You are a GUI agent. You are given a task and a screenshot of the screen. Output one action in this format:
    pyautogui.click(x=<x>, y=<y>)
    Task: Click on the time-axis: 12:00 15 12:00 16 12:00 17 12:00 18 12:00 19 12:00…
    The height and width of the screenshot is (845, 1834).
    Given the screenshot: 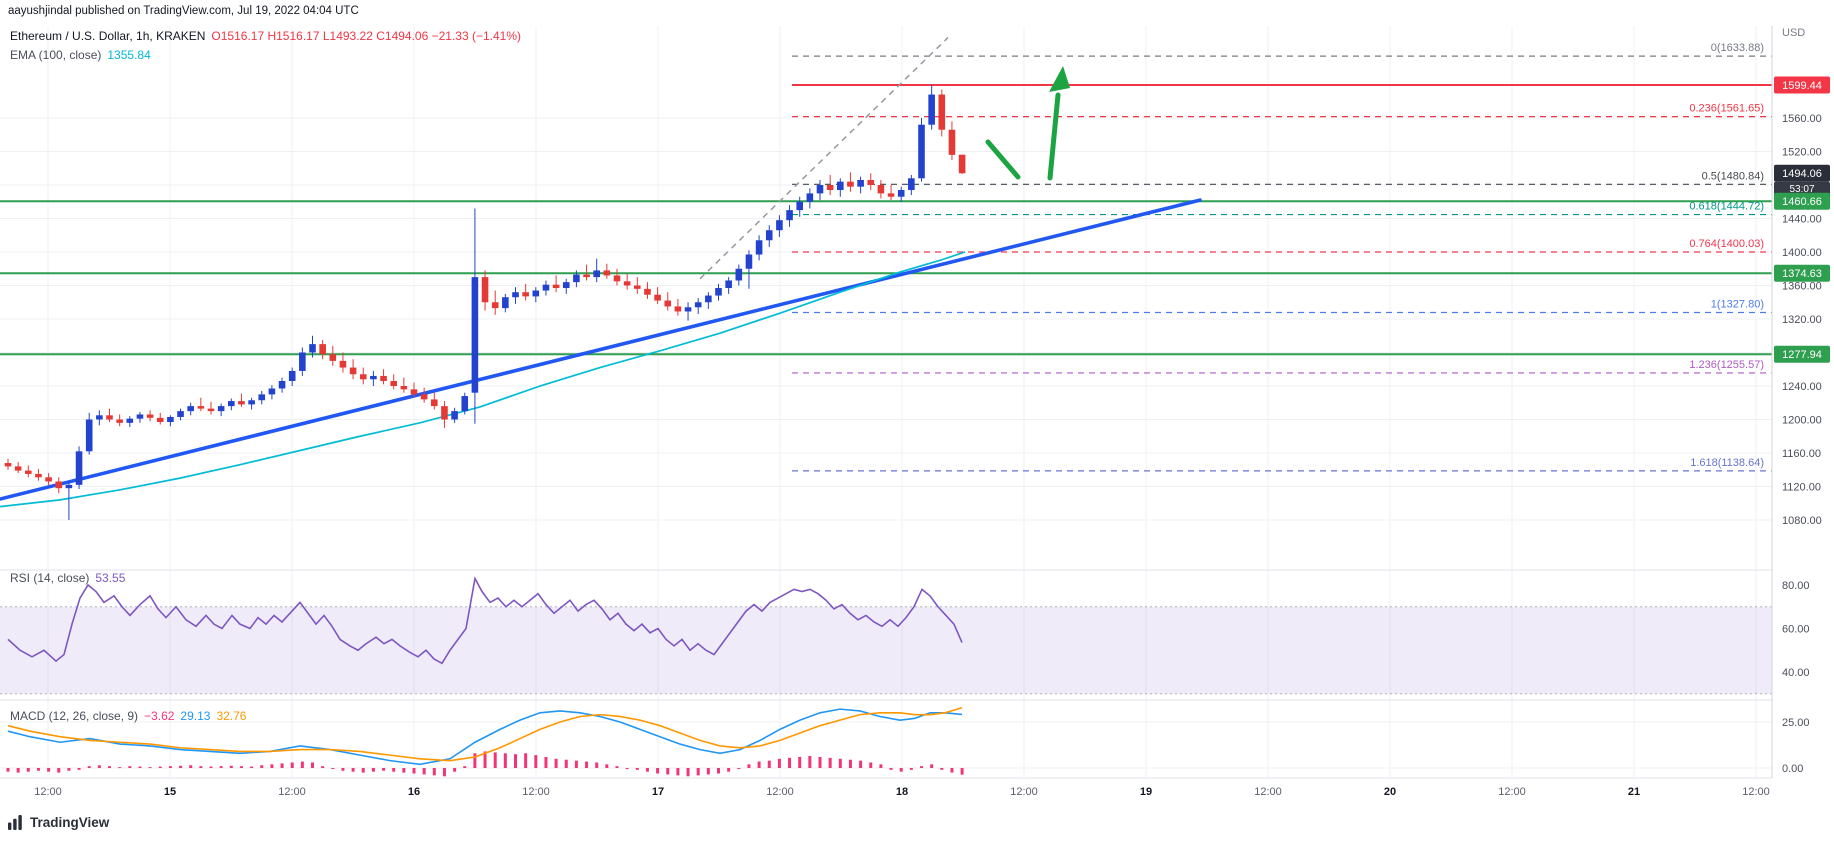 What is the action you would take?
    pyautogui.click(x=902, y=792)
    